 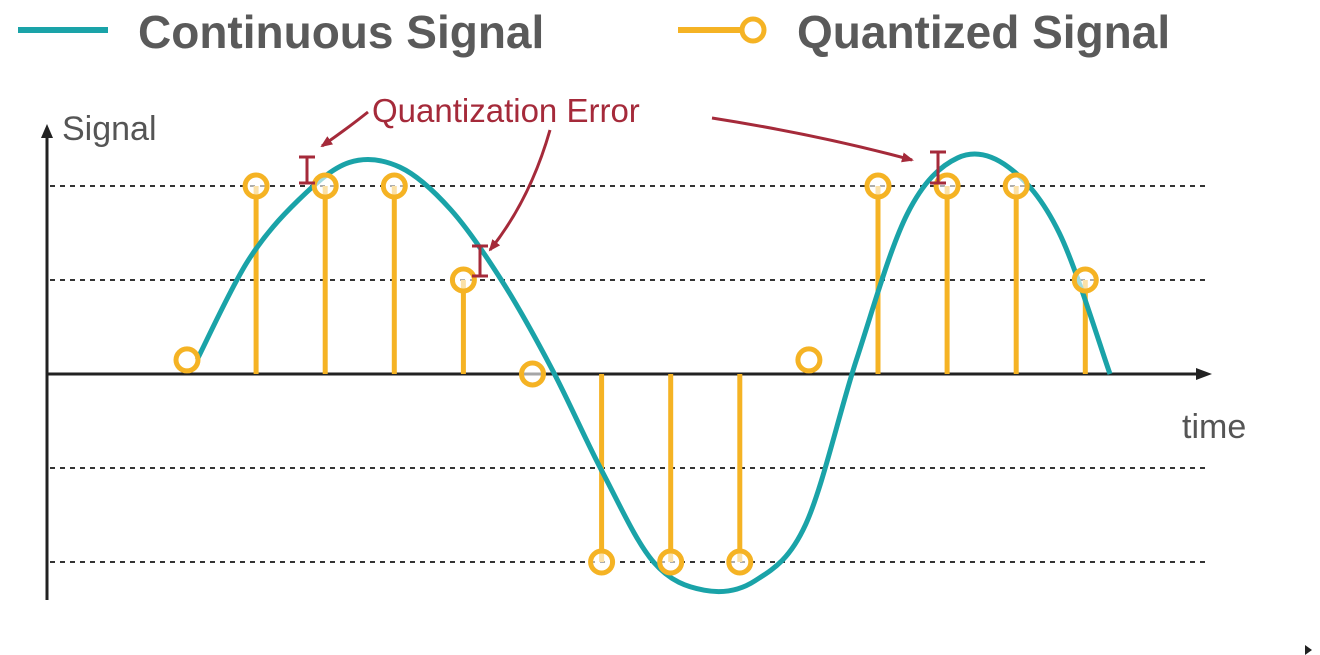 I want to click on legend-continuous-label: Continuous Signal, so click(x=341, y=32).